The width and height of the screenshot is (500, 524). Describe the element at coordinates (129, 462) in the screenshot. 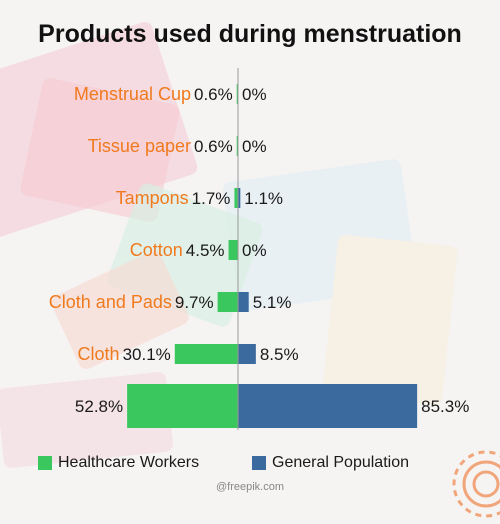

I see `legend-label-healthcare: Healthcare Workers` at that location.